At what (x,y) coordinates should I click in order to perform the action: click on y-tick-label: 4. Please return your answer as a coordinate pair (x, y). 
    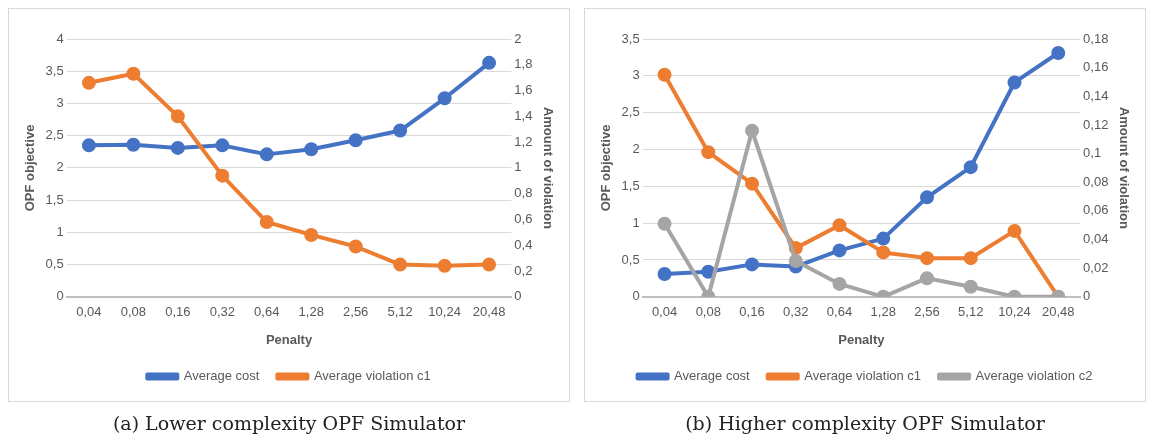
    Looking at the image, I should click on (60, 38).